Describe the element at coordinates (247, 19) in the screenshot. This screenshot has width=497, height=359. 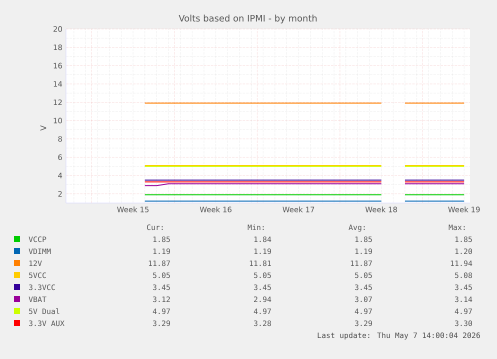
I see `chart-title: Volts based on IPMI - by month` at that location.